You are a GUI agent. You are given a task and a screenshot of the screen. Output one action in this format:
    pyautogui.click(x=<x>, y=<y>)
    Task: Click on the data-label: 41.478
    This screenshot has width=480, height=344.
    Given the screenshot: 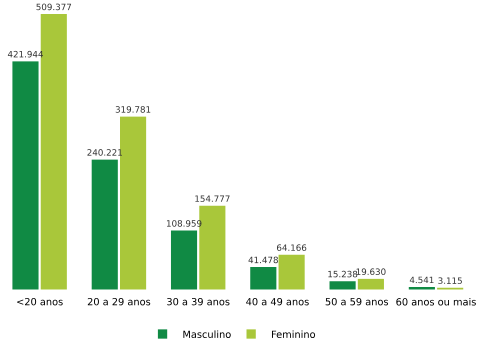 What is the action you would take?
    pyautogui.click(x=263, y=260)
    